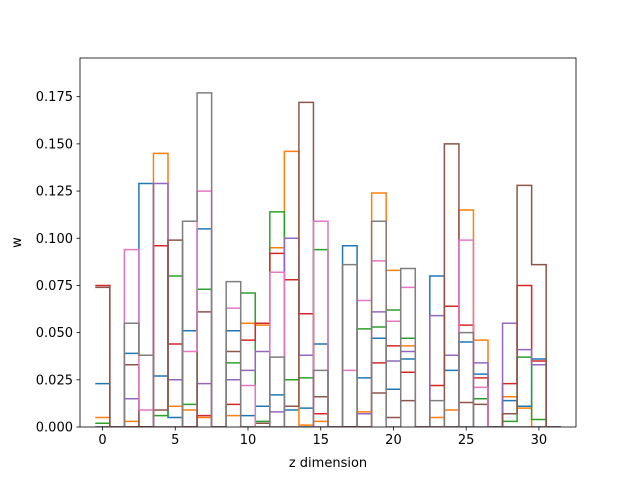  I want to click on x-axis-label: z dimension, so click(328, 463).